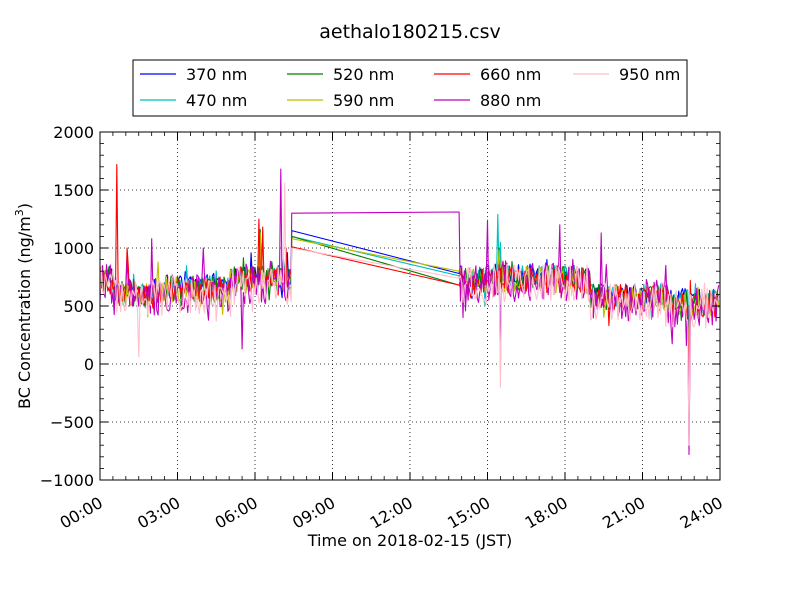 Image resolution: width=800 pixels, height=600 pixels. Describe the element at coordinates (216, 74) in the screenshot. I see `legend-label: 370 nm` at that location.